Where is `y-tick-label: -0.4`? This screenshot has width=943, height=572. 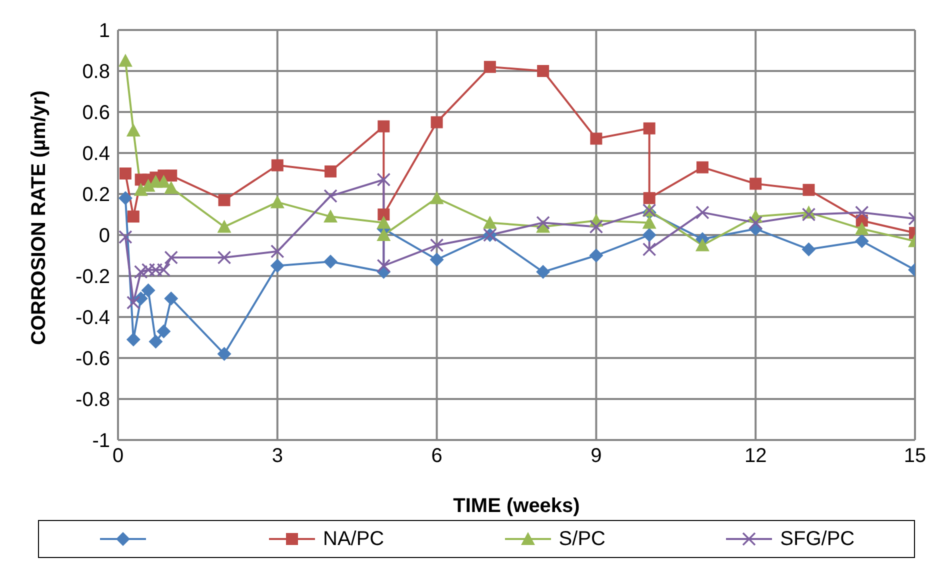
y-tick-label: -0.4 is located at coordinates (93, 318).